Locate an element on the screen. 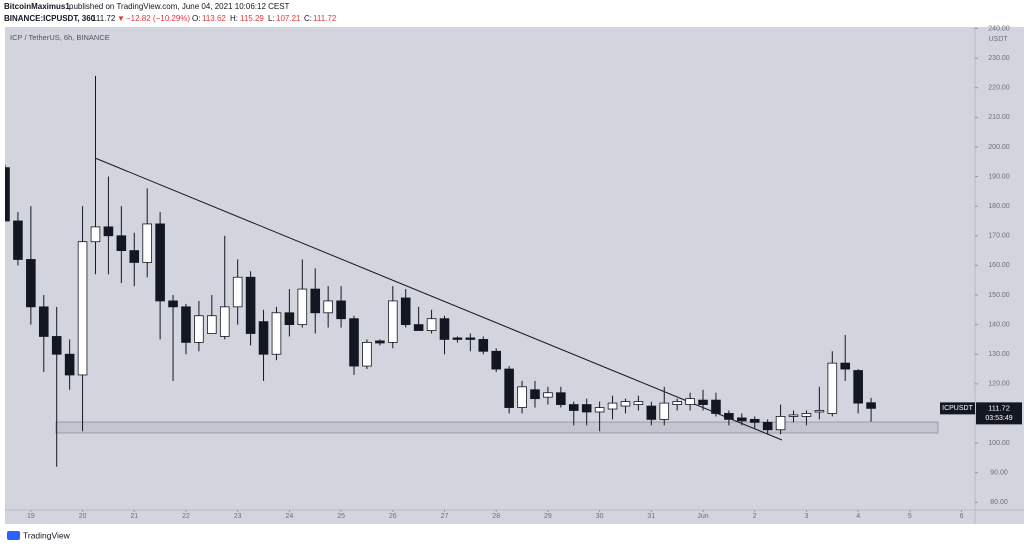 This screenshot has height=547, width=1024. footer: TradingView is located at coordinates (39, 535).